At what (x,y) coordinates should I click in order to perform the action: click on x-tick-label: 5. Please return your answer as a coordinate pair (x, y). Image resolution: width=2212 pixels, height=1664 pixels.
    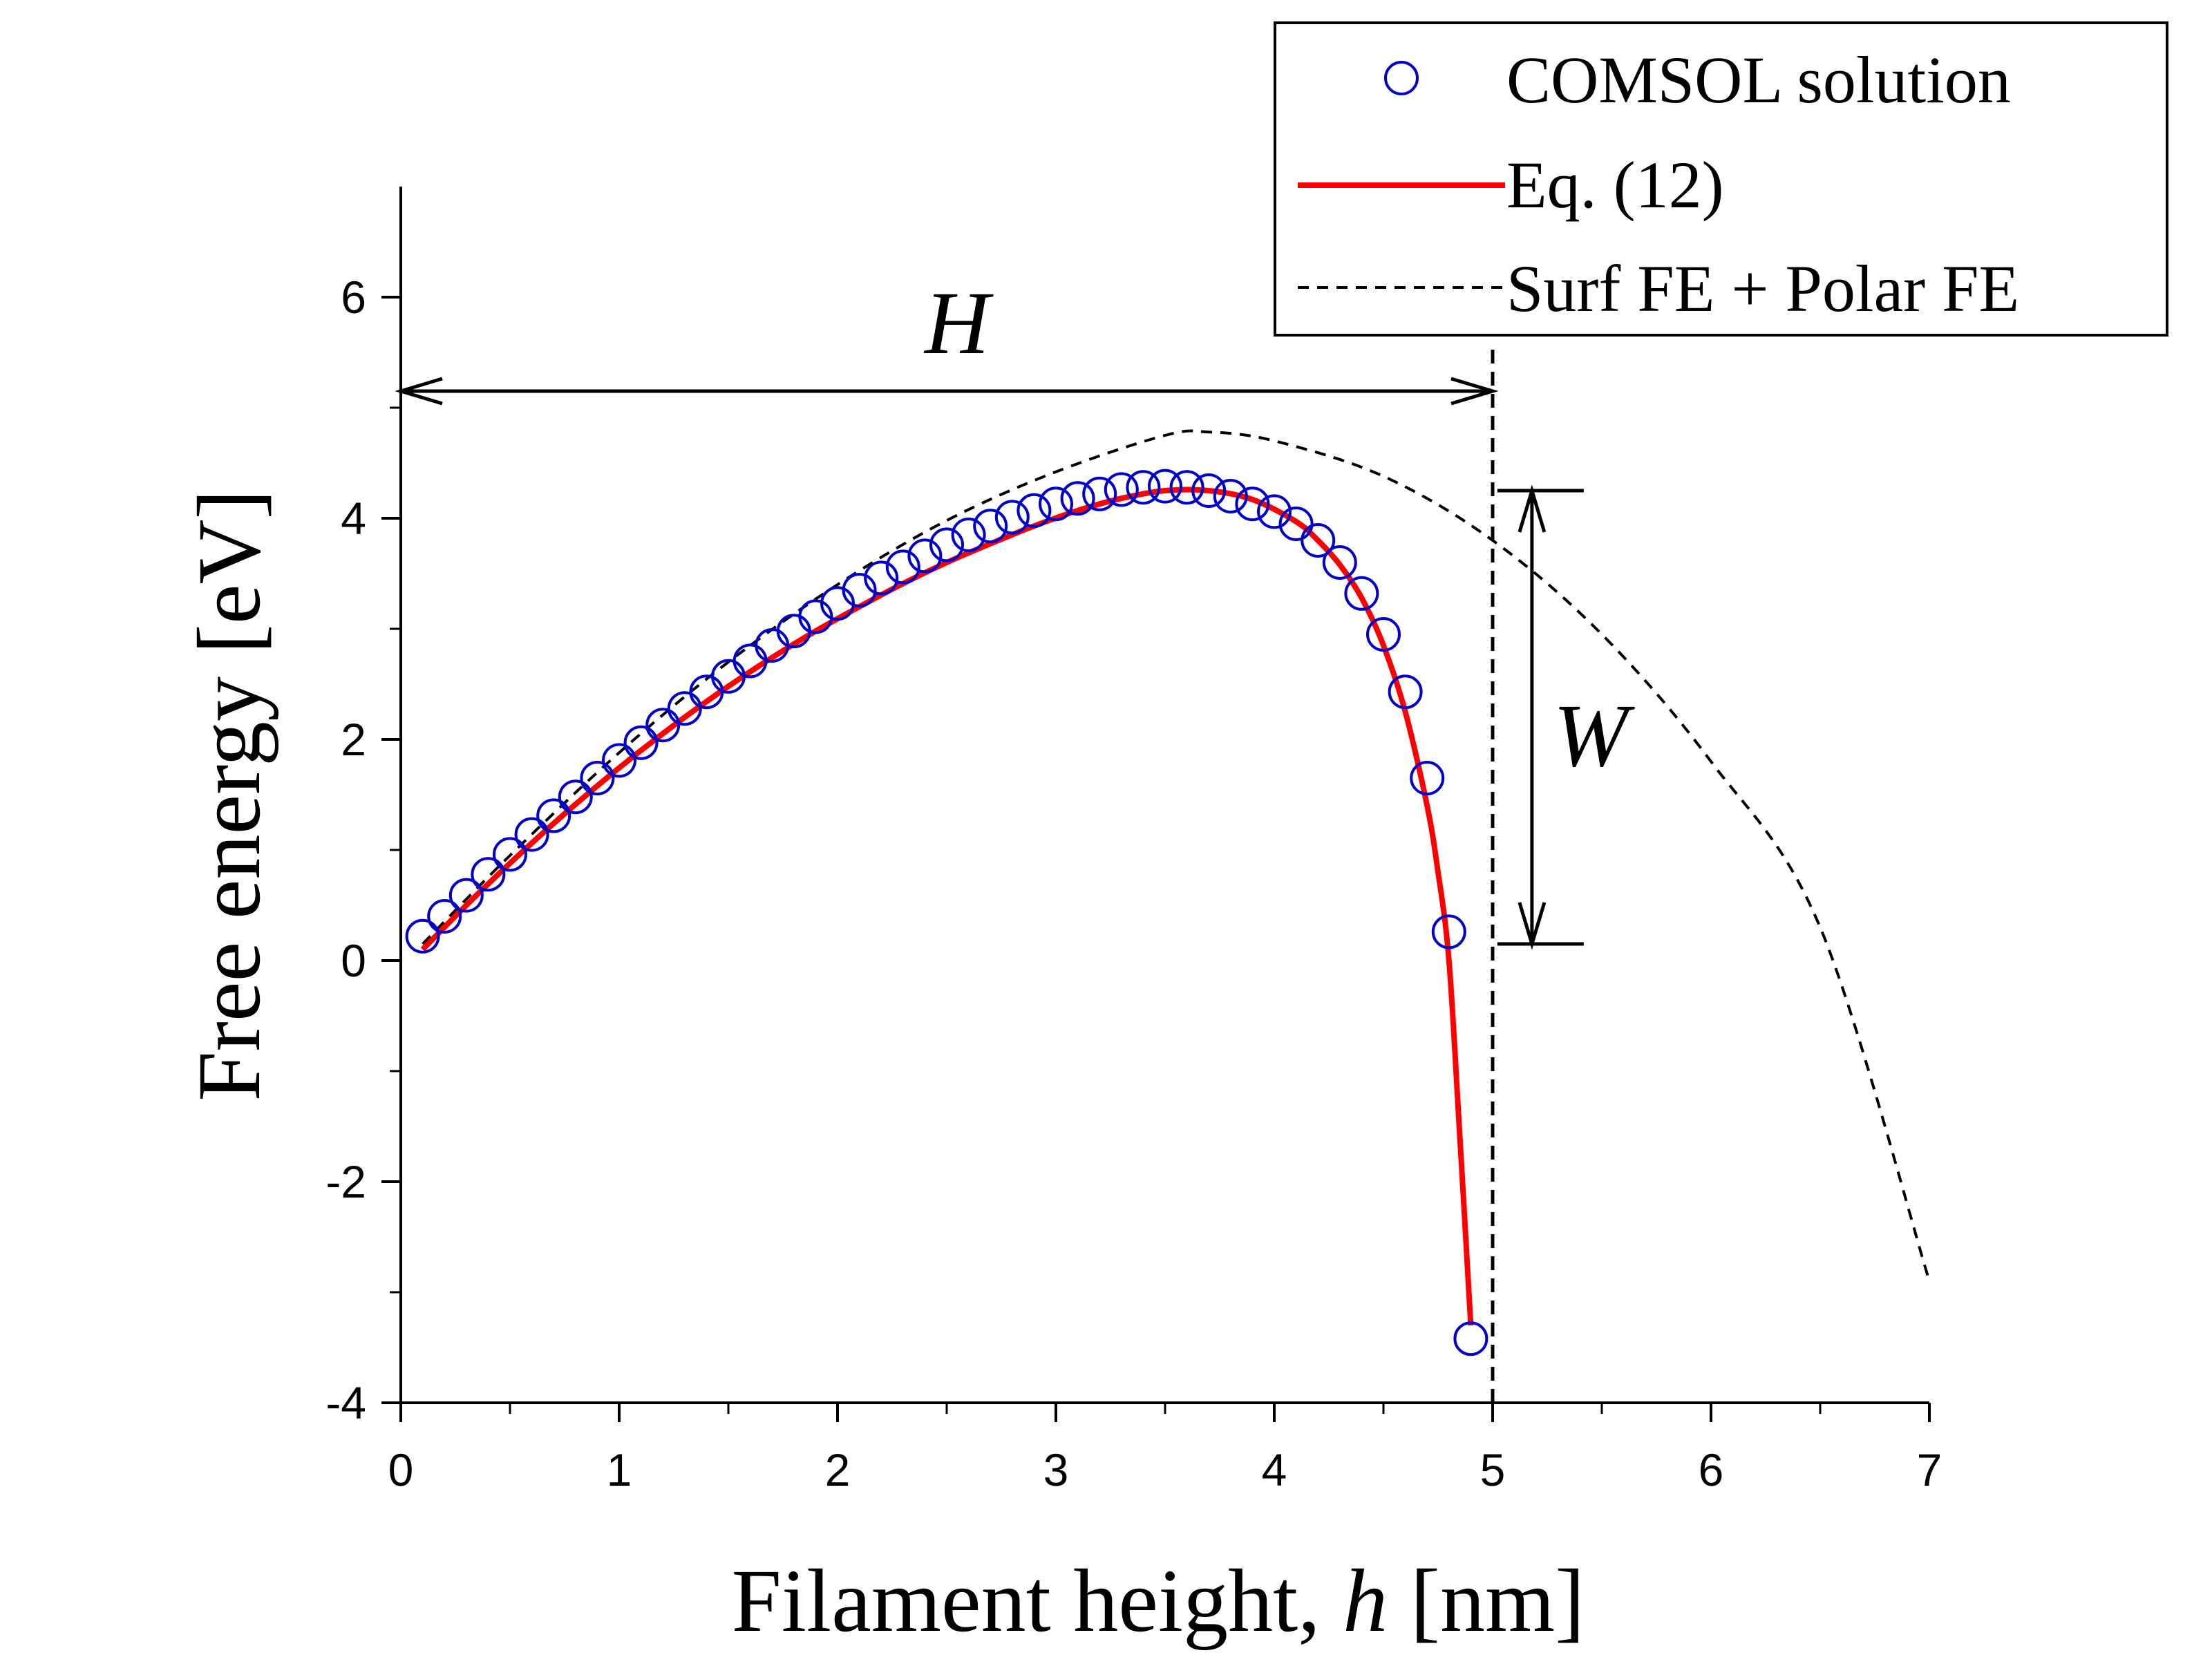
    Looking at the image, I should click on (1493, 1469).